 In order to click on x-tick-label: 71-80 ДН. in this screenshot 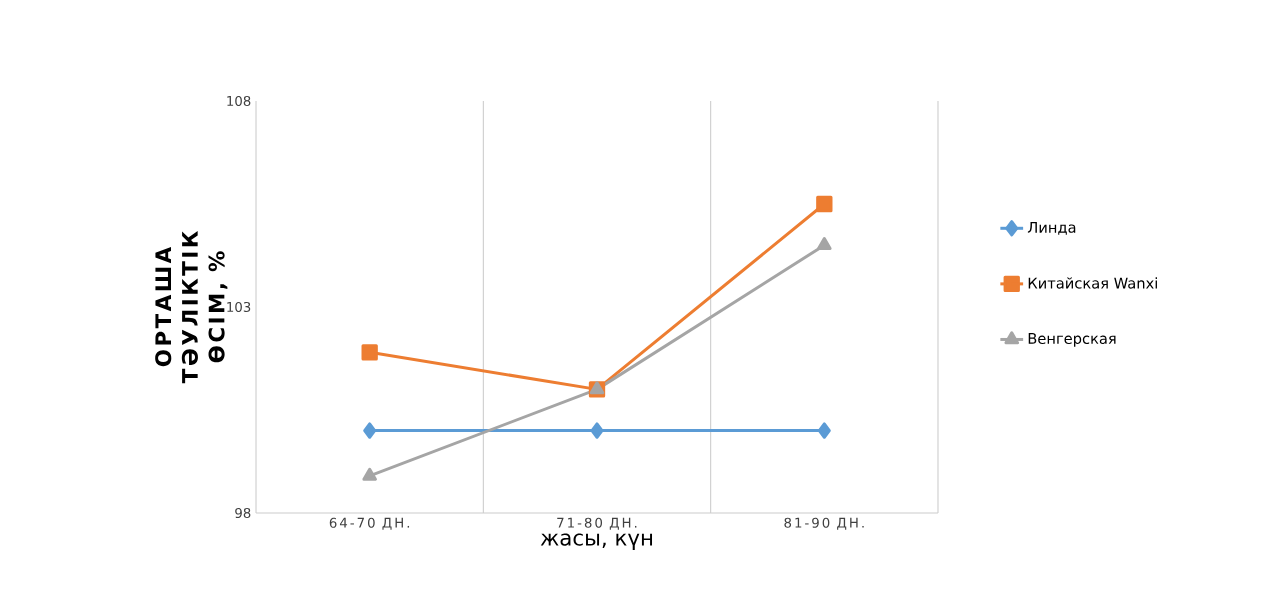, I will do `click(597, 523)`.